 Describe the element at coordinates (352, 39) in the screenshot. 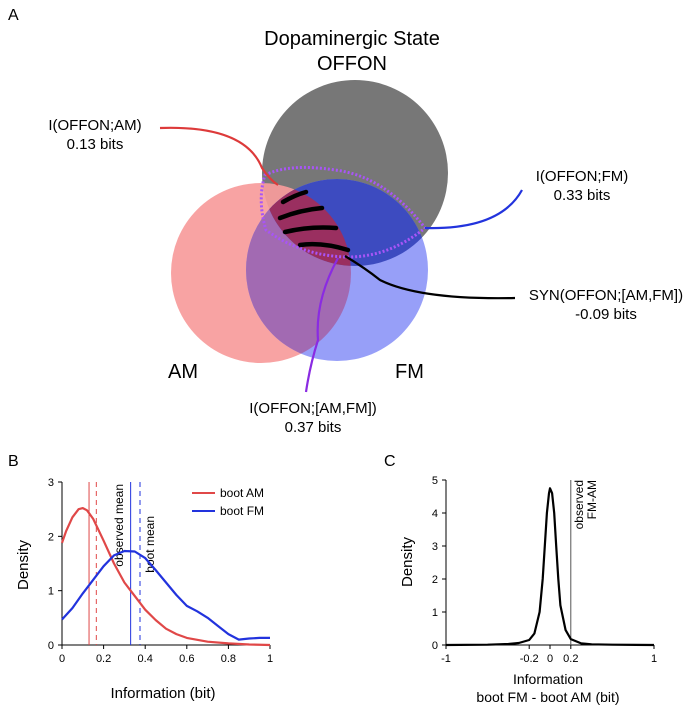

I see `venn-state-title: Dopaminergic State` at that location.